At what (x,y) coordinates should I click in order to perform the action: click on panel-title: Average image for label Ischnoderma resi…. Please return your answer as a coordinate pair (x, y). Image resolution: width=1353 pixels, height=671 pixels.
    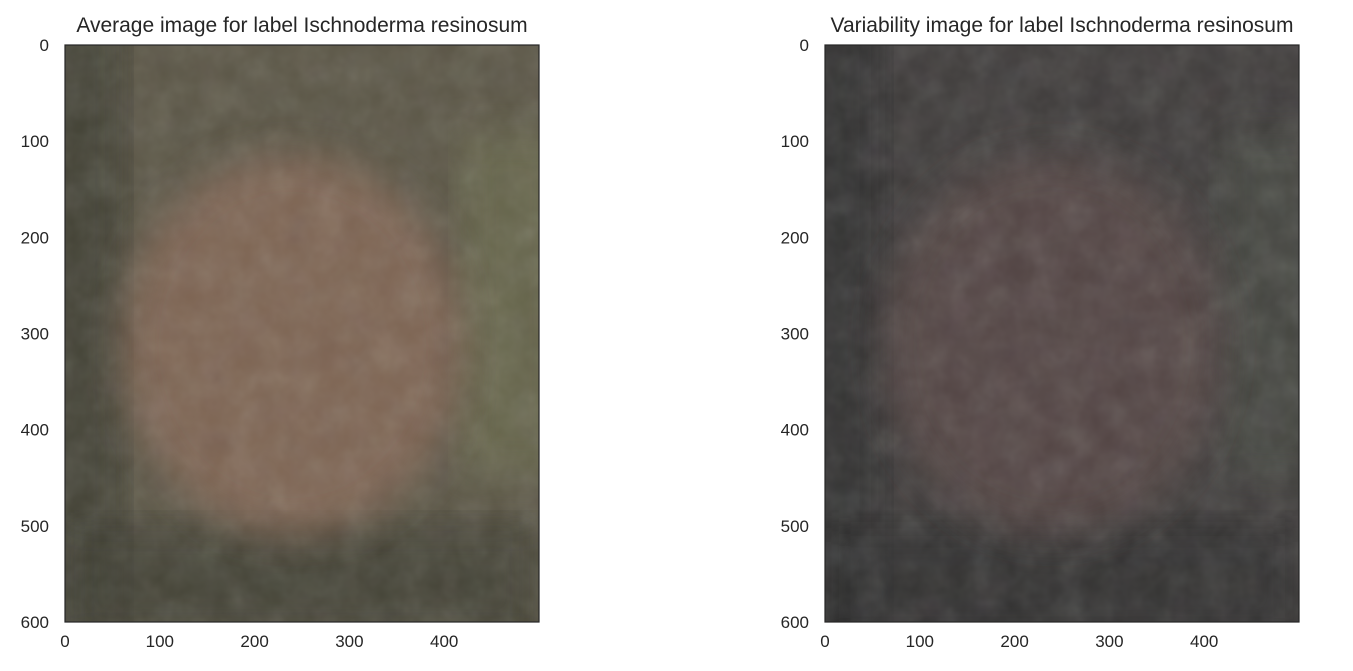
    Looking at the image, I should click on (301, 25).